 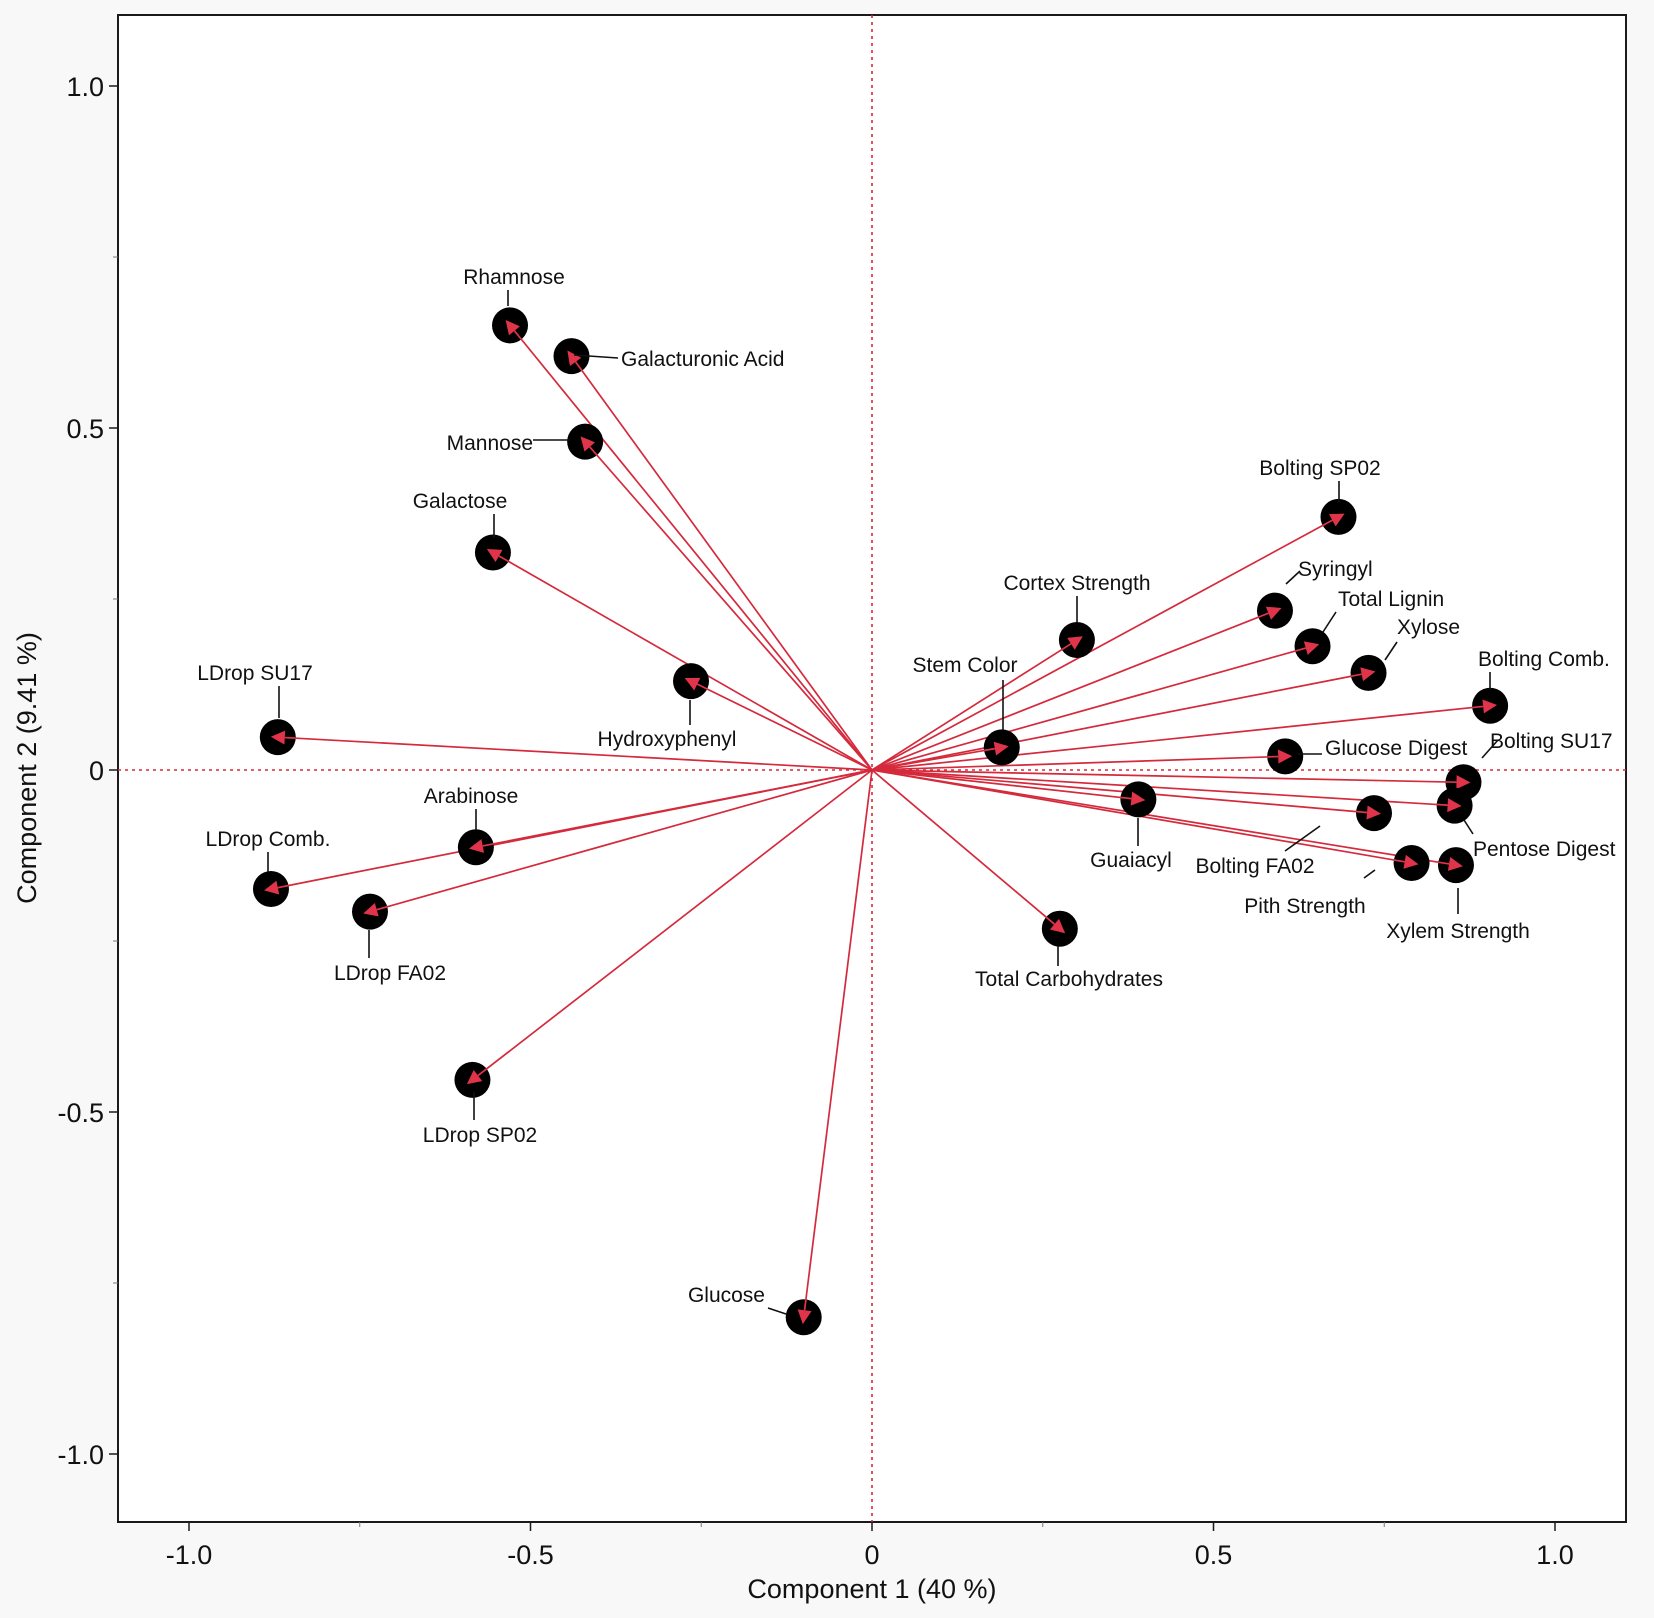 What do you see at coordinates (1551, 741) in the screenshot?
I see `variable-label: Bolting SU17` at bounding box center [1551, 741].